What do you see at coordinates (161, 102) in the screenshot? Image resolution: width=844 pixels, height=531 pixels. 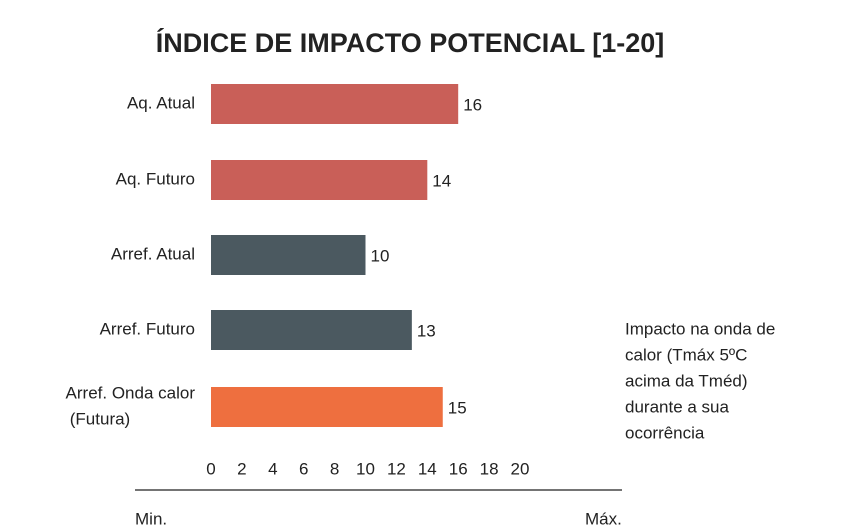 I see `y-tick-label: Aq. Atual` at bounding box center [161, 102].